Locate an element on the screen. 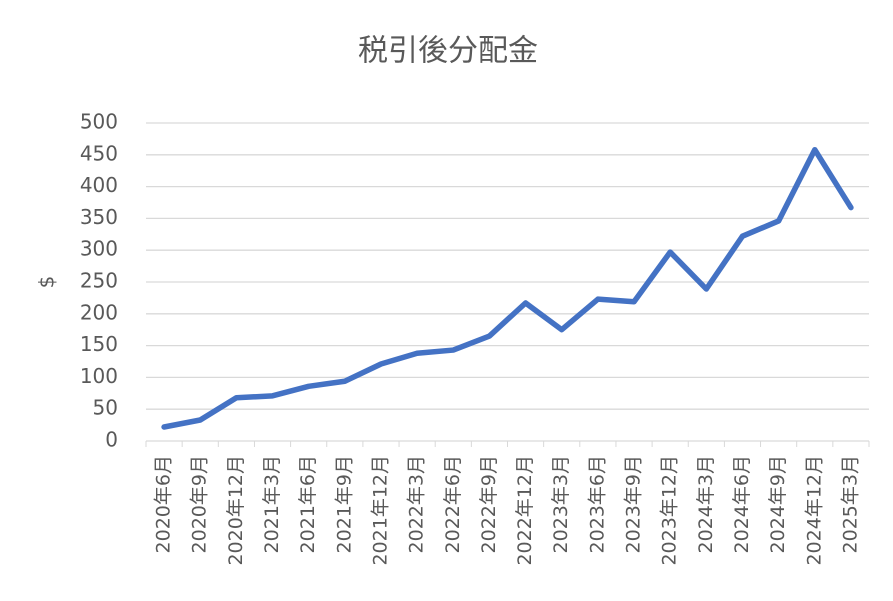 Image resolution: width=893 pixels, height=601 pixels. x-tick-label: 2023年3月 is located at coordinates (561, 504).